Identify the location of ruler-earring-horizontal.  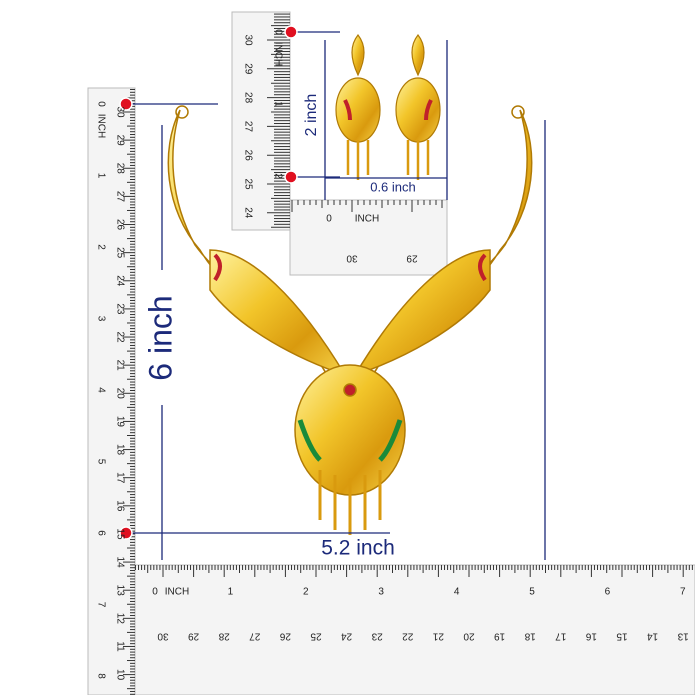
(368, 237).